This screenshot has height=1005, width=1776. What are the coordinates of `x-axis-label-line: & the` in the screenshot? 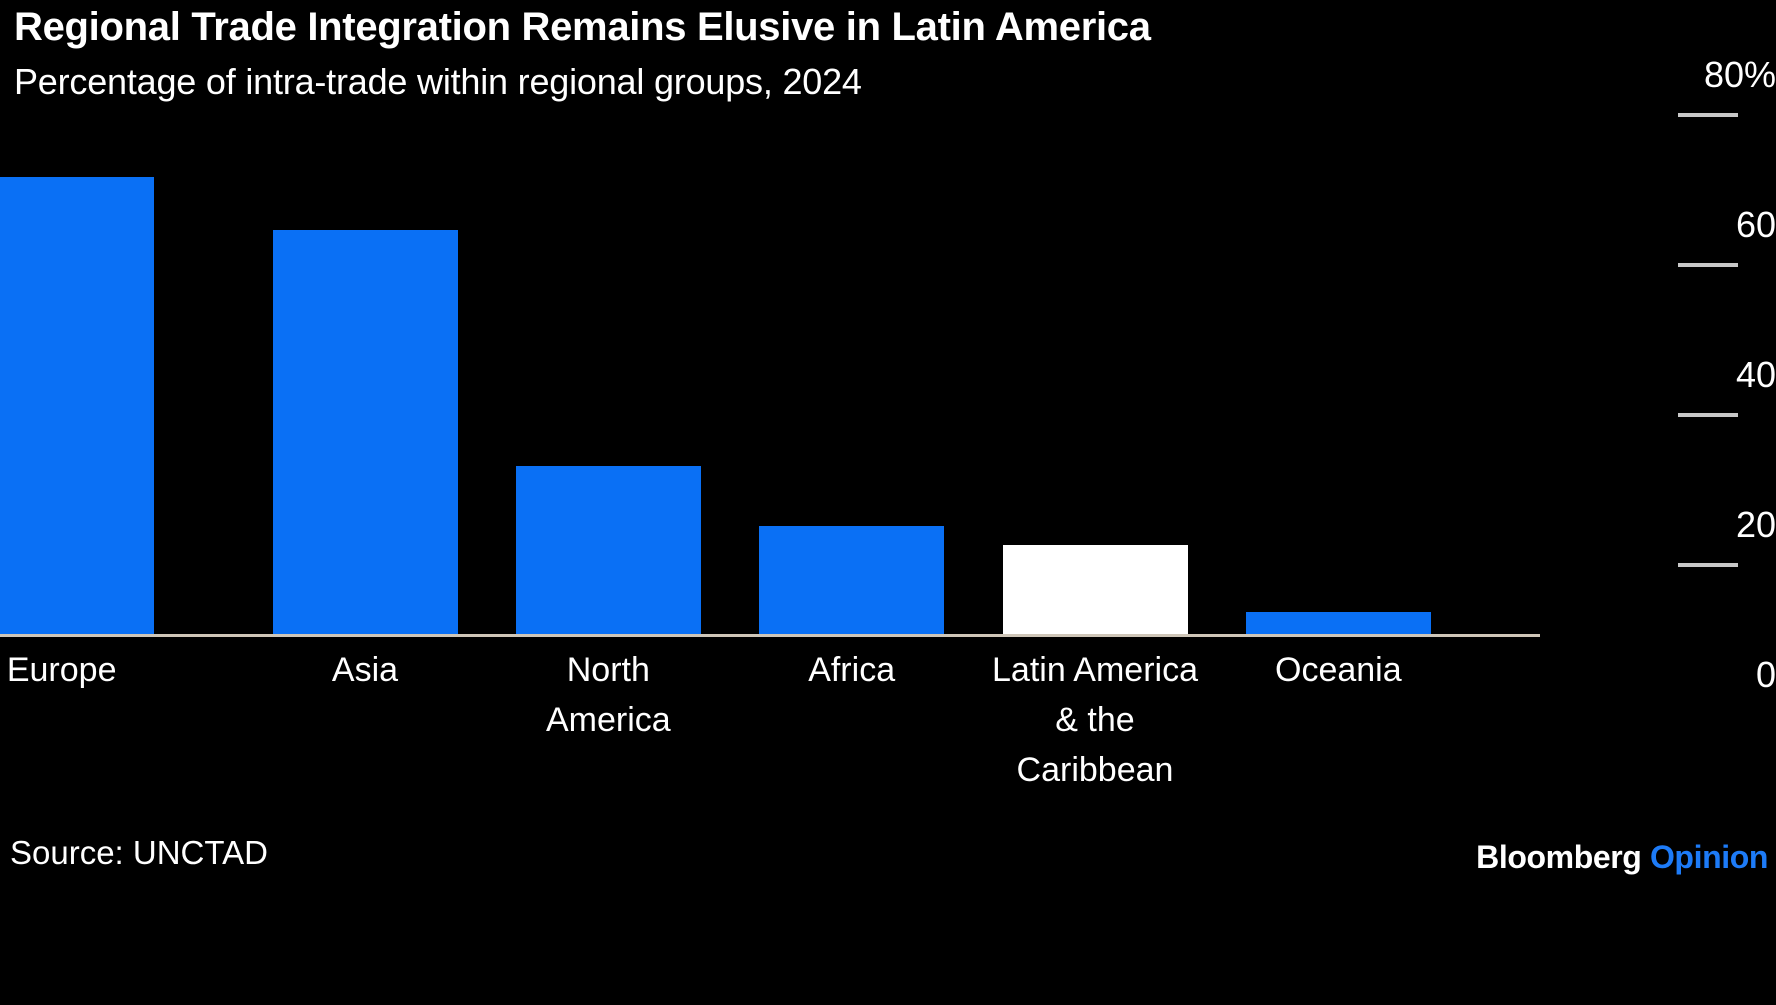 It's located at (1095, 720).